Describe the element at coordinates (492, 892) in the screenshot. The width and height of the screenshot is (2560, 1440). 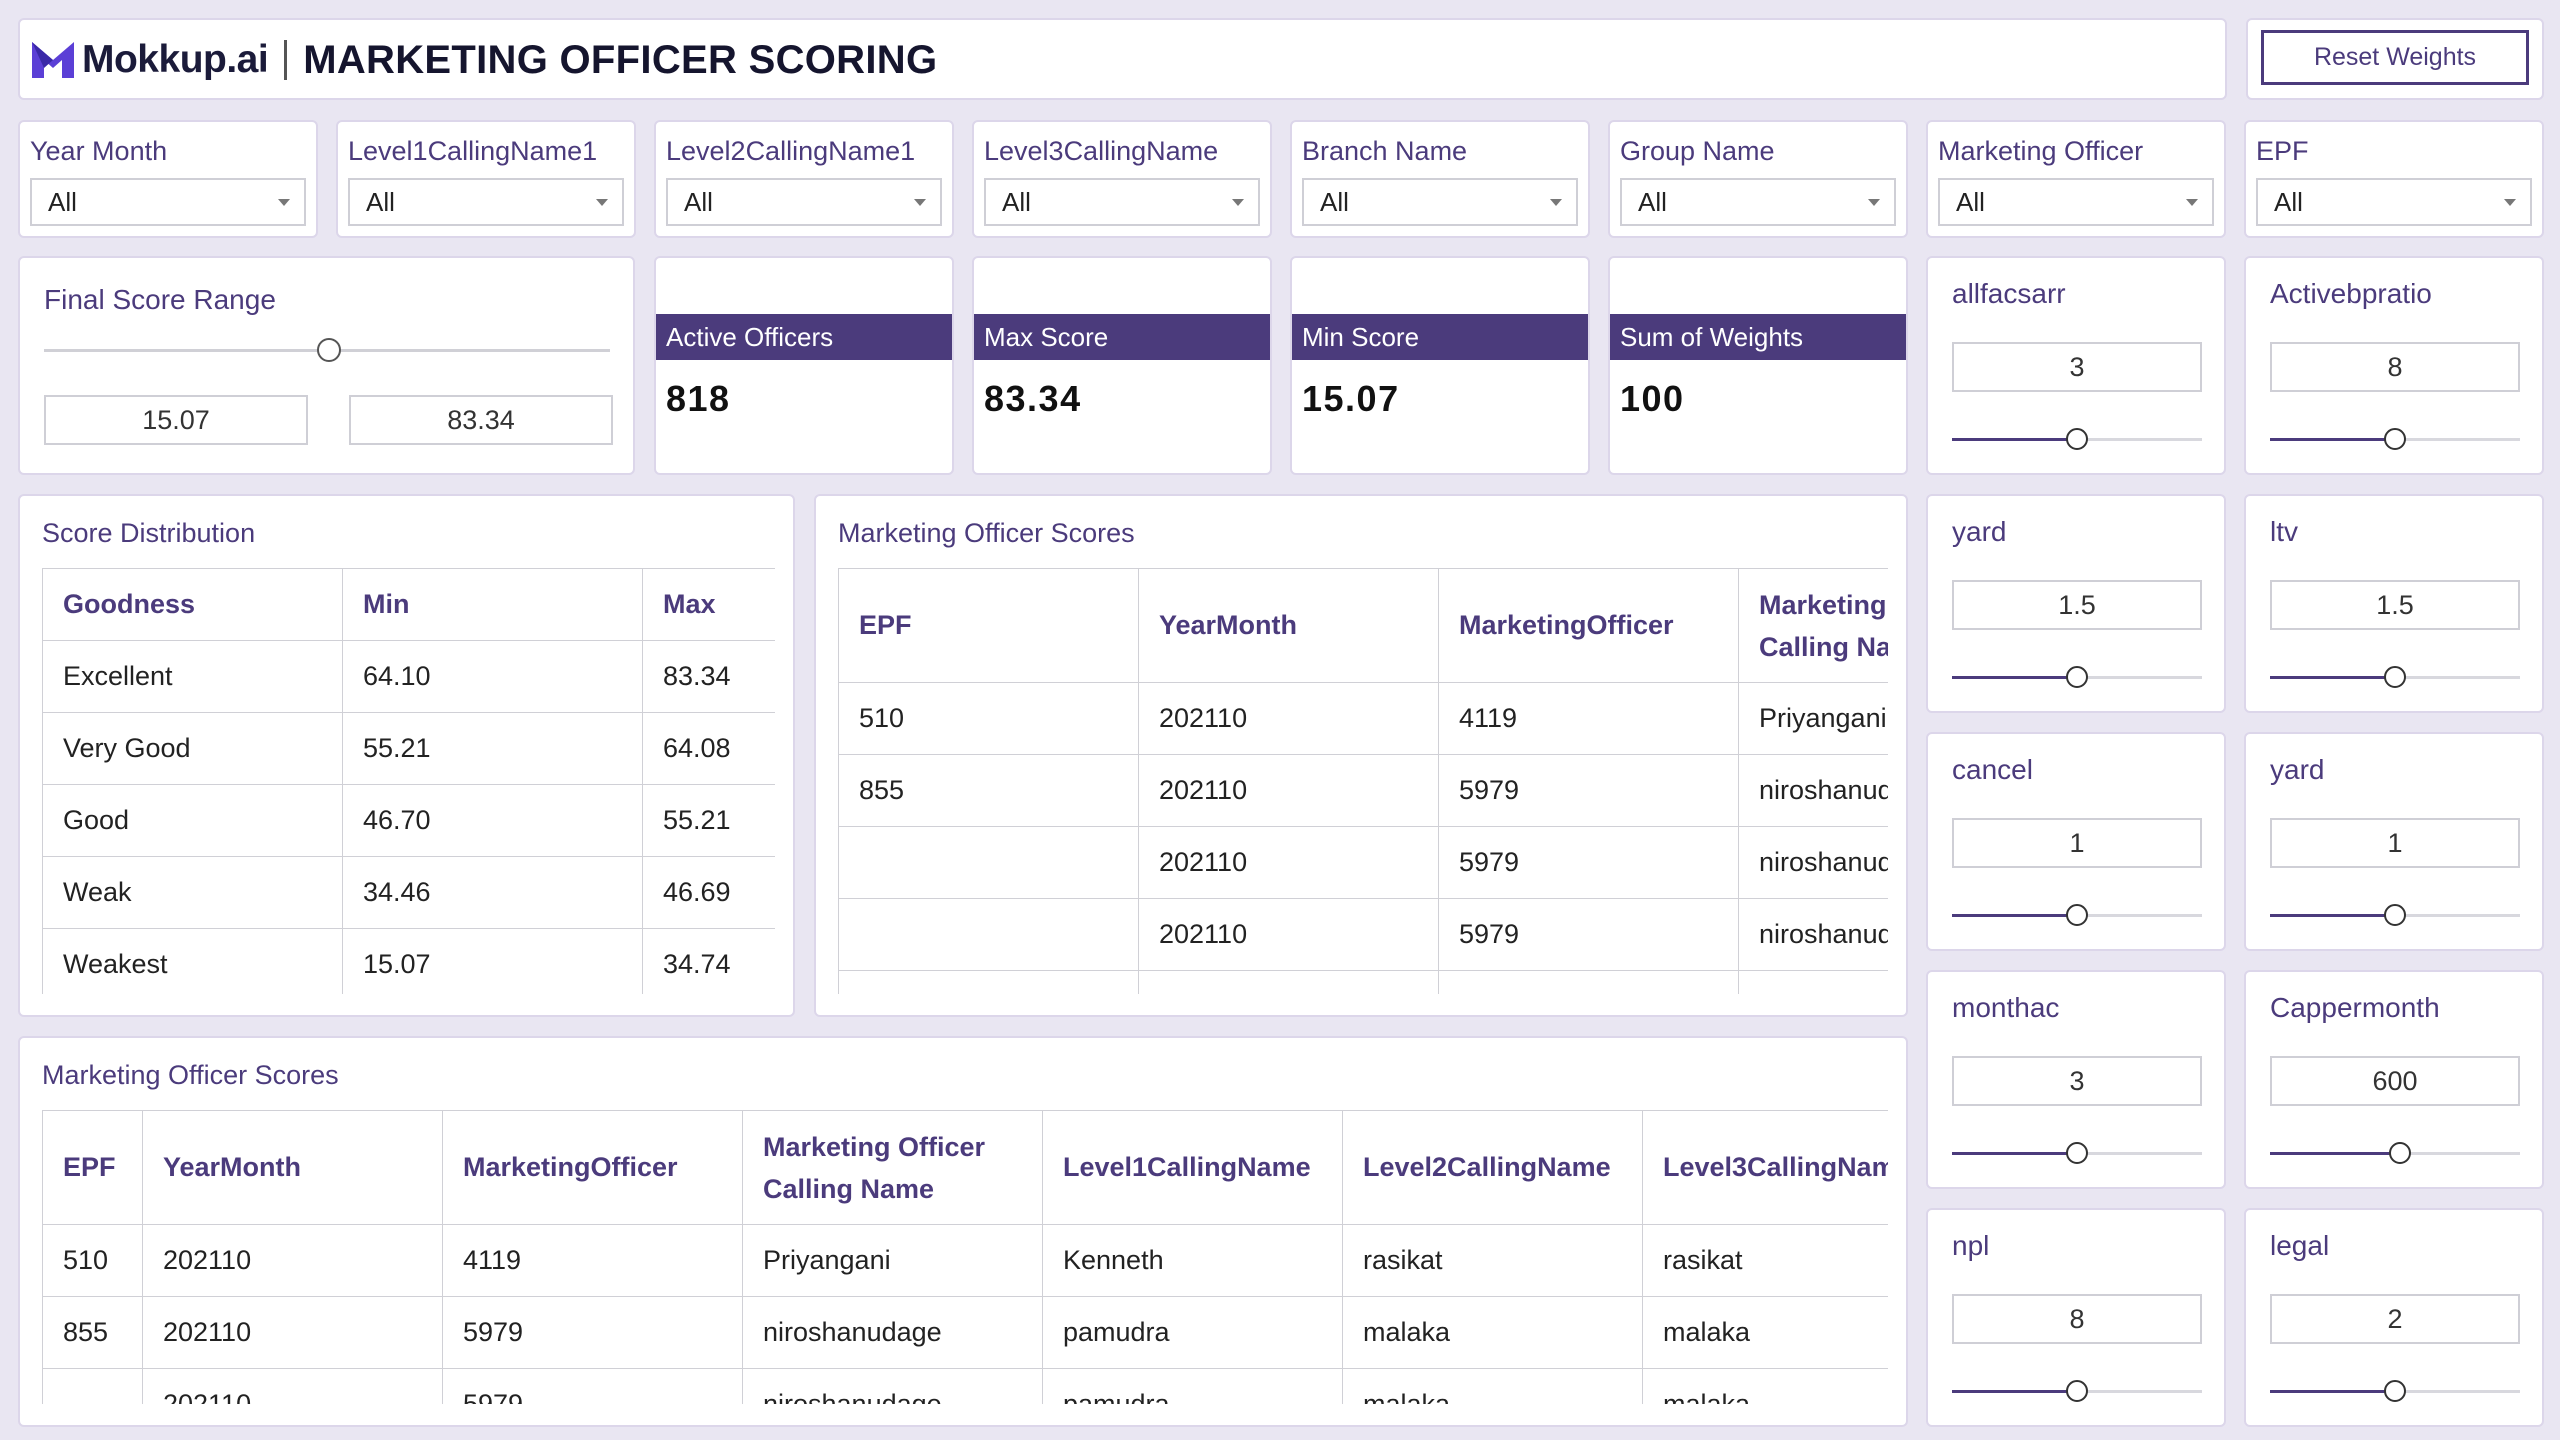
I see `table-cell: 34.46` at that location.